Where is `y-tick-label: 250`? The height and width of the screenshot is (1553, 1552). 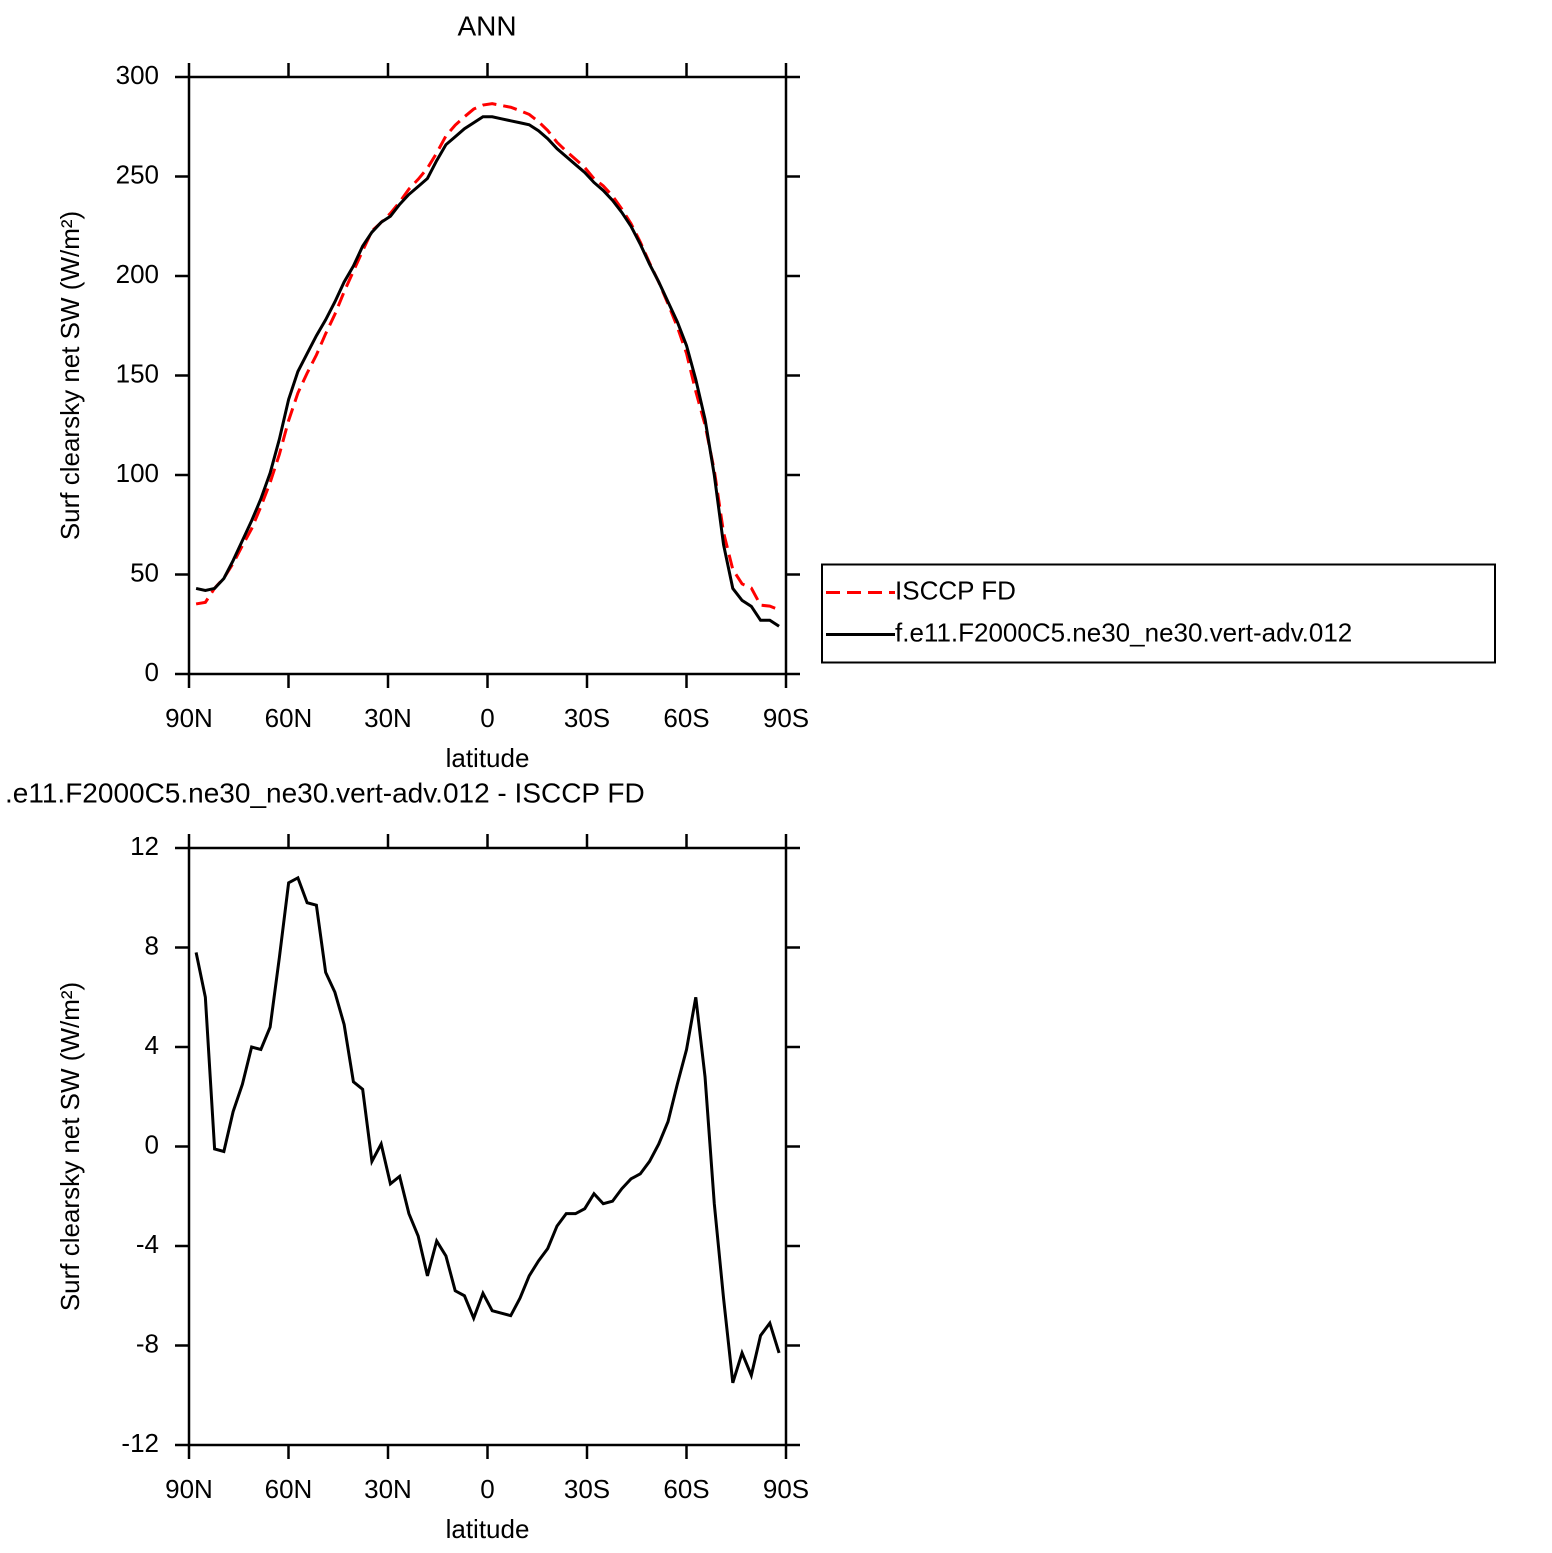
y-tick-label: 250 is located at coordinates (137, 174).